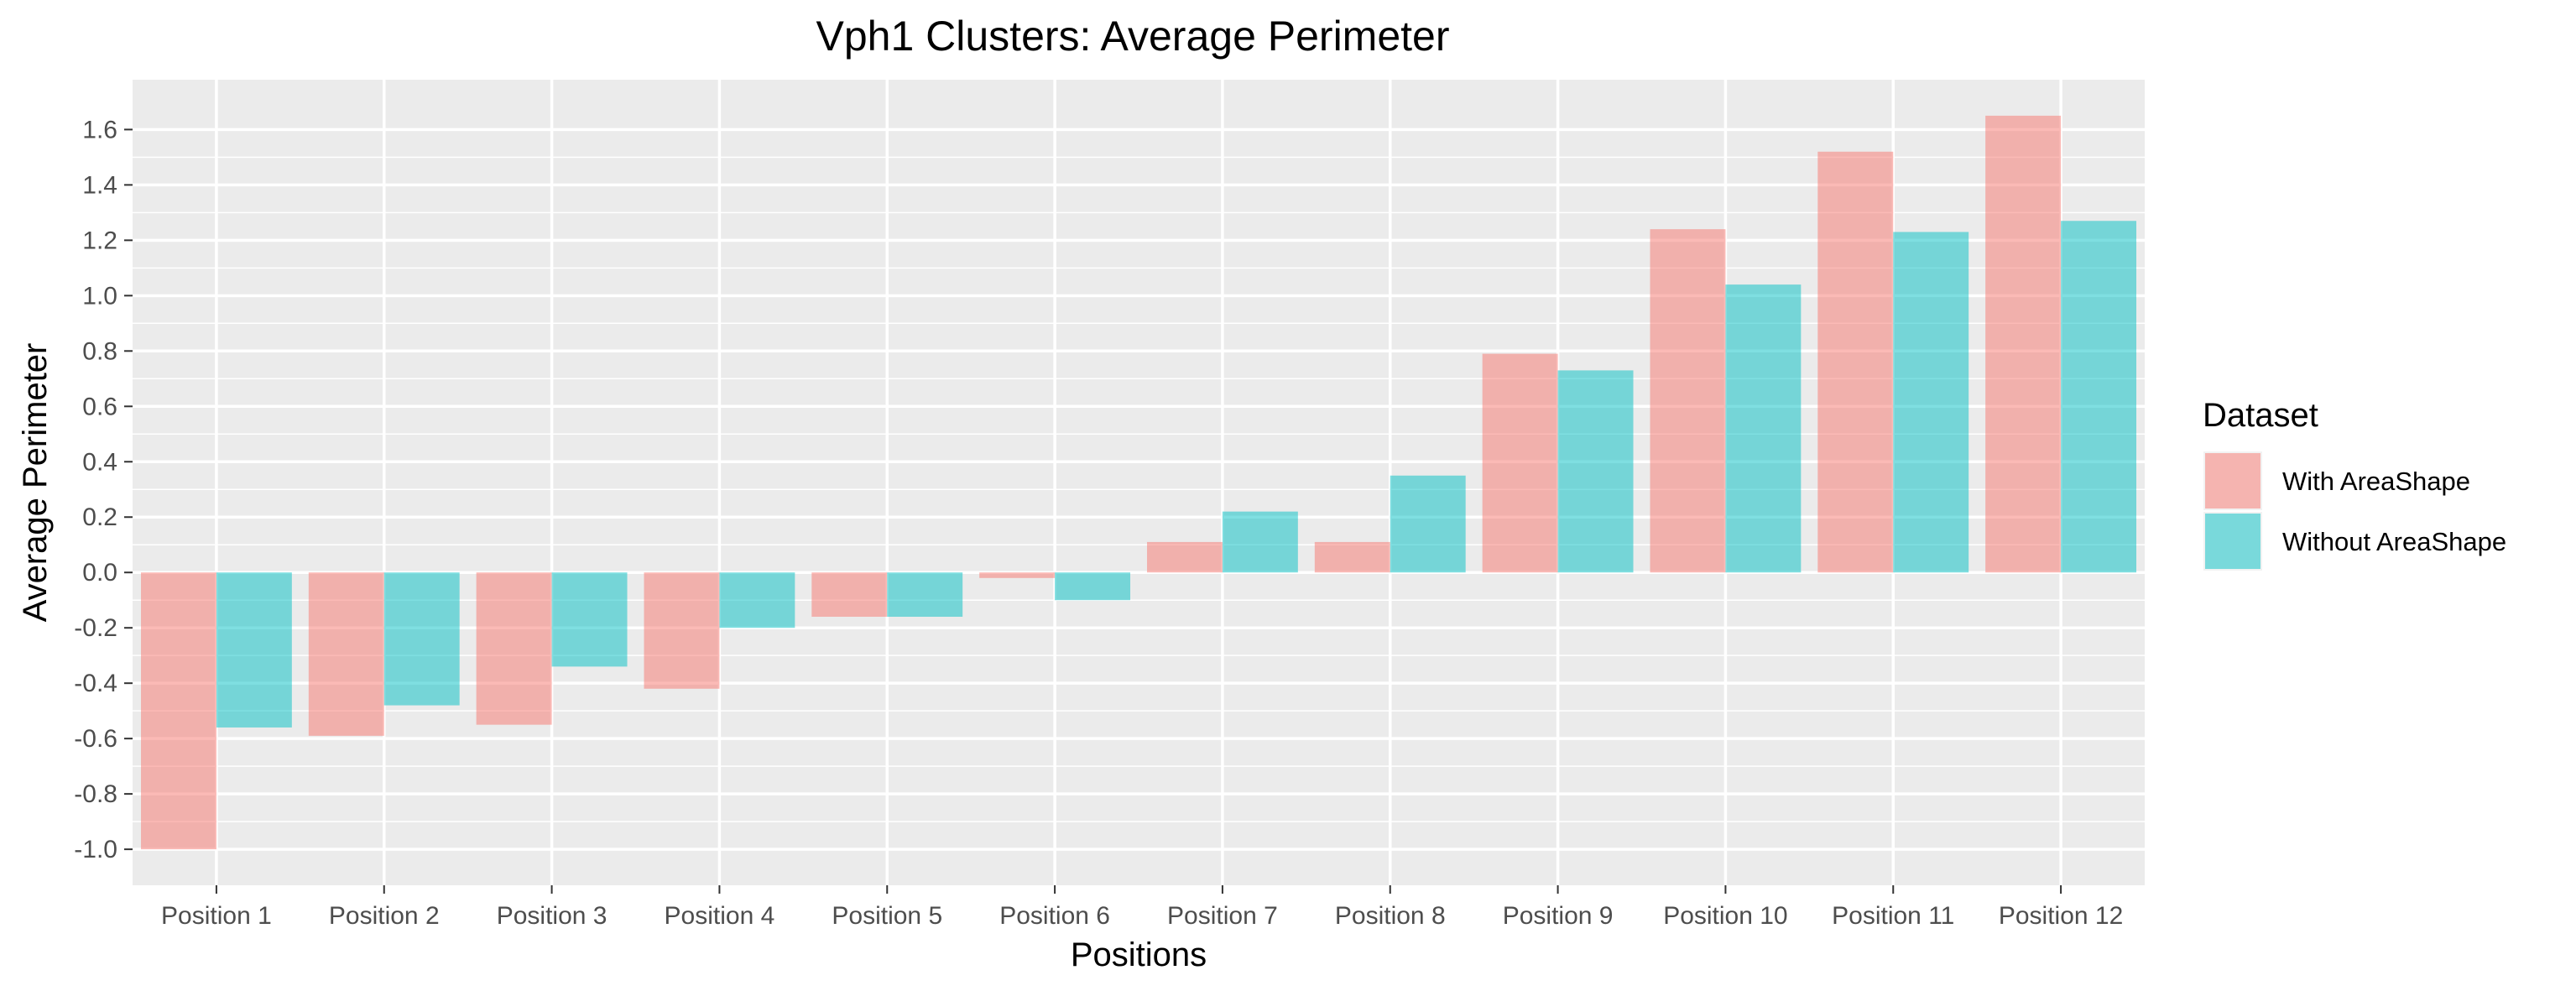 Image resolution: width=2576 pixels, height=991 pixels. Describe the element at coordinates (95, 684) in the screenshot. I see `y-tick-label: -0.4` at that location.